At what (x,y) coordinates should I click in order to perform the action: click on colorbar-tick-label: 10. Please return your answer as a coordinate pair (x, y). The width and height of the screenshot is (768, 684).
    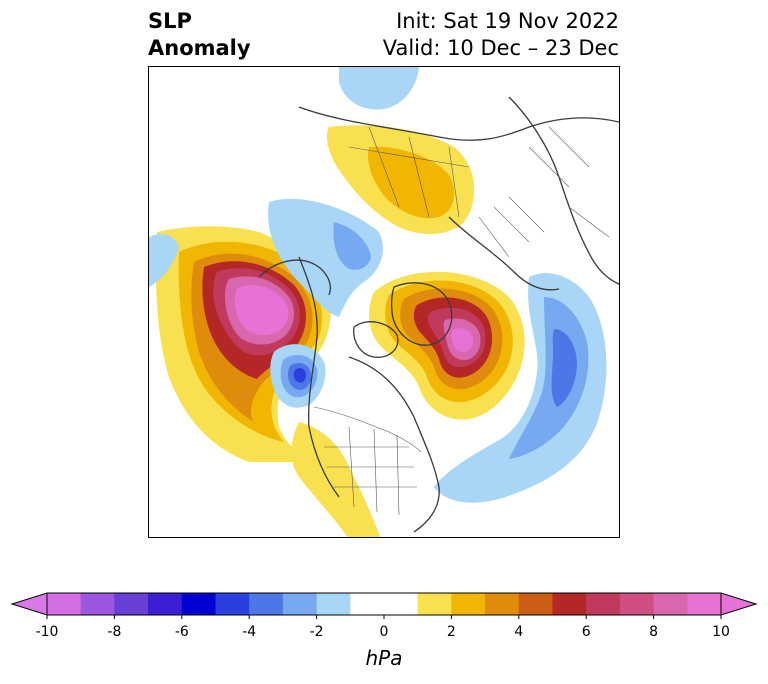
    Looking at the image, I should click on (721, 632).